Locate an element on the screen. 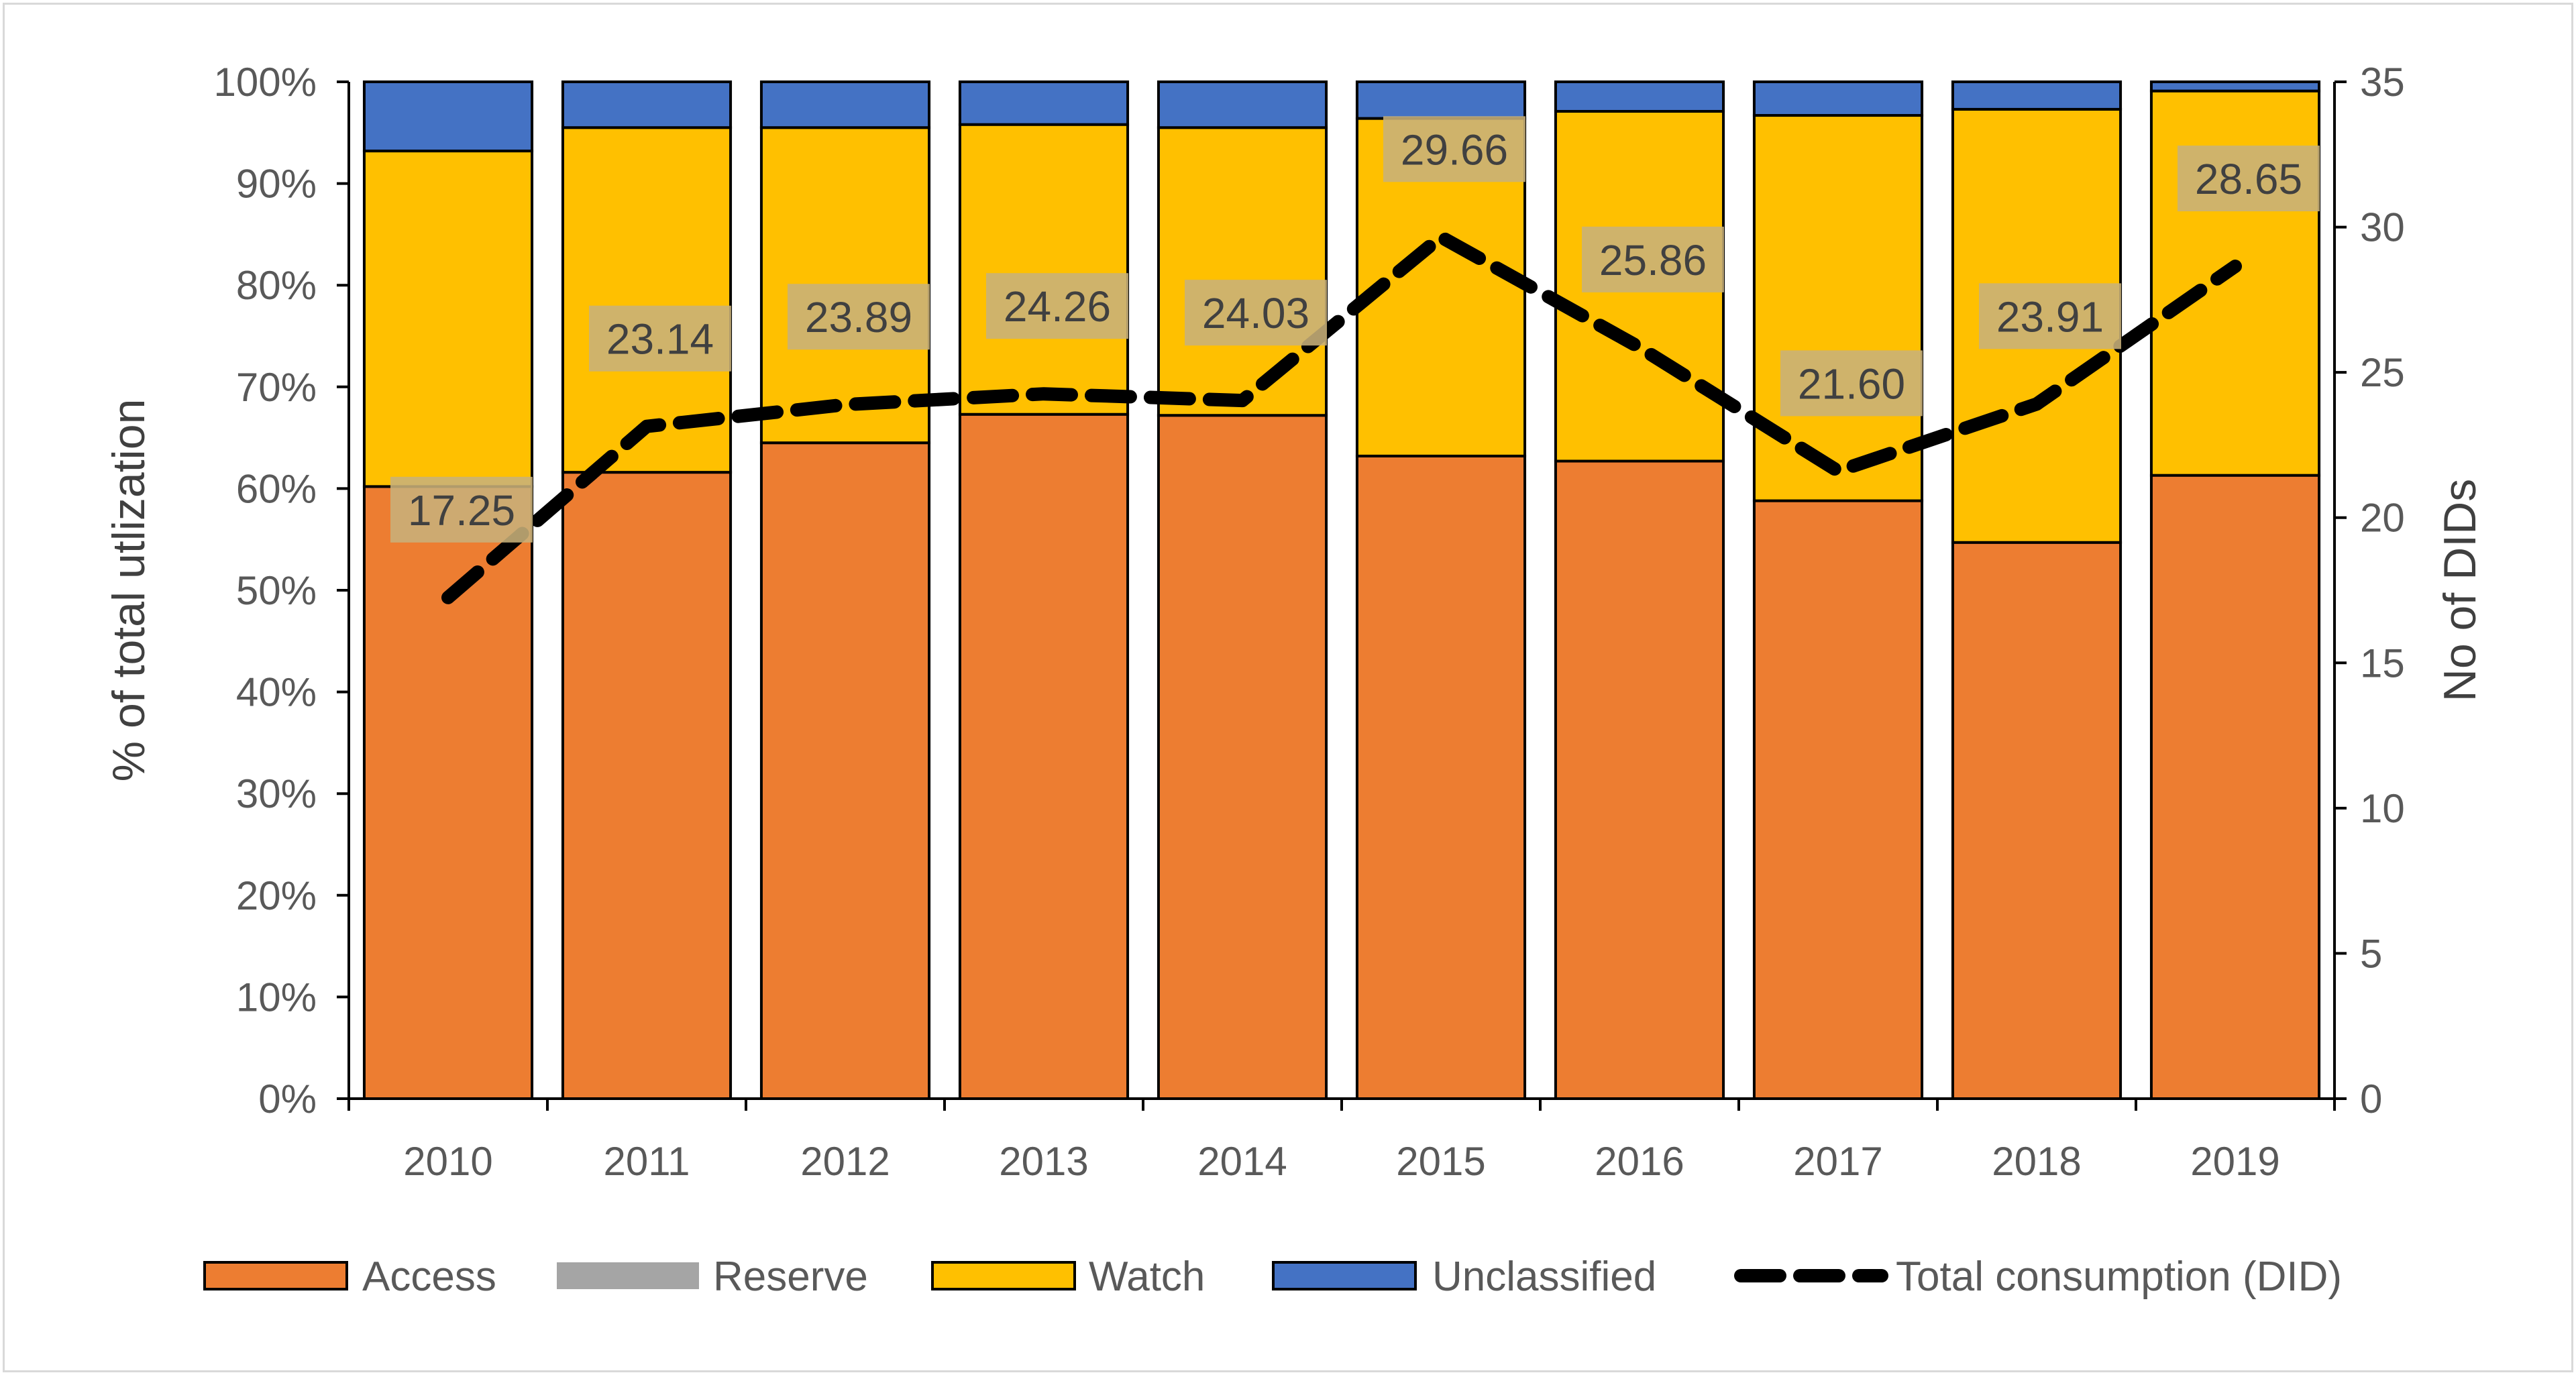  y-right-tick-label: 30 is located at coordinates (2382, 228).